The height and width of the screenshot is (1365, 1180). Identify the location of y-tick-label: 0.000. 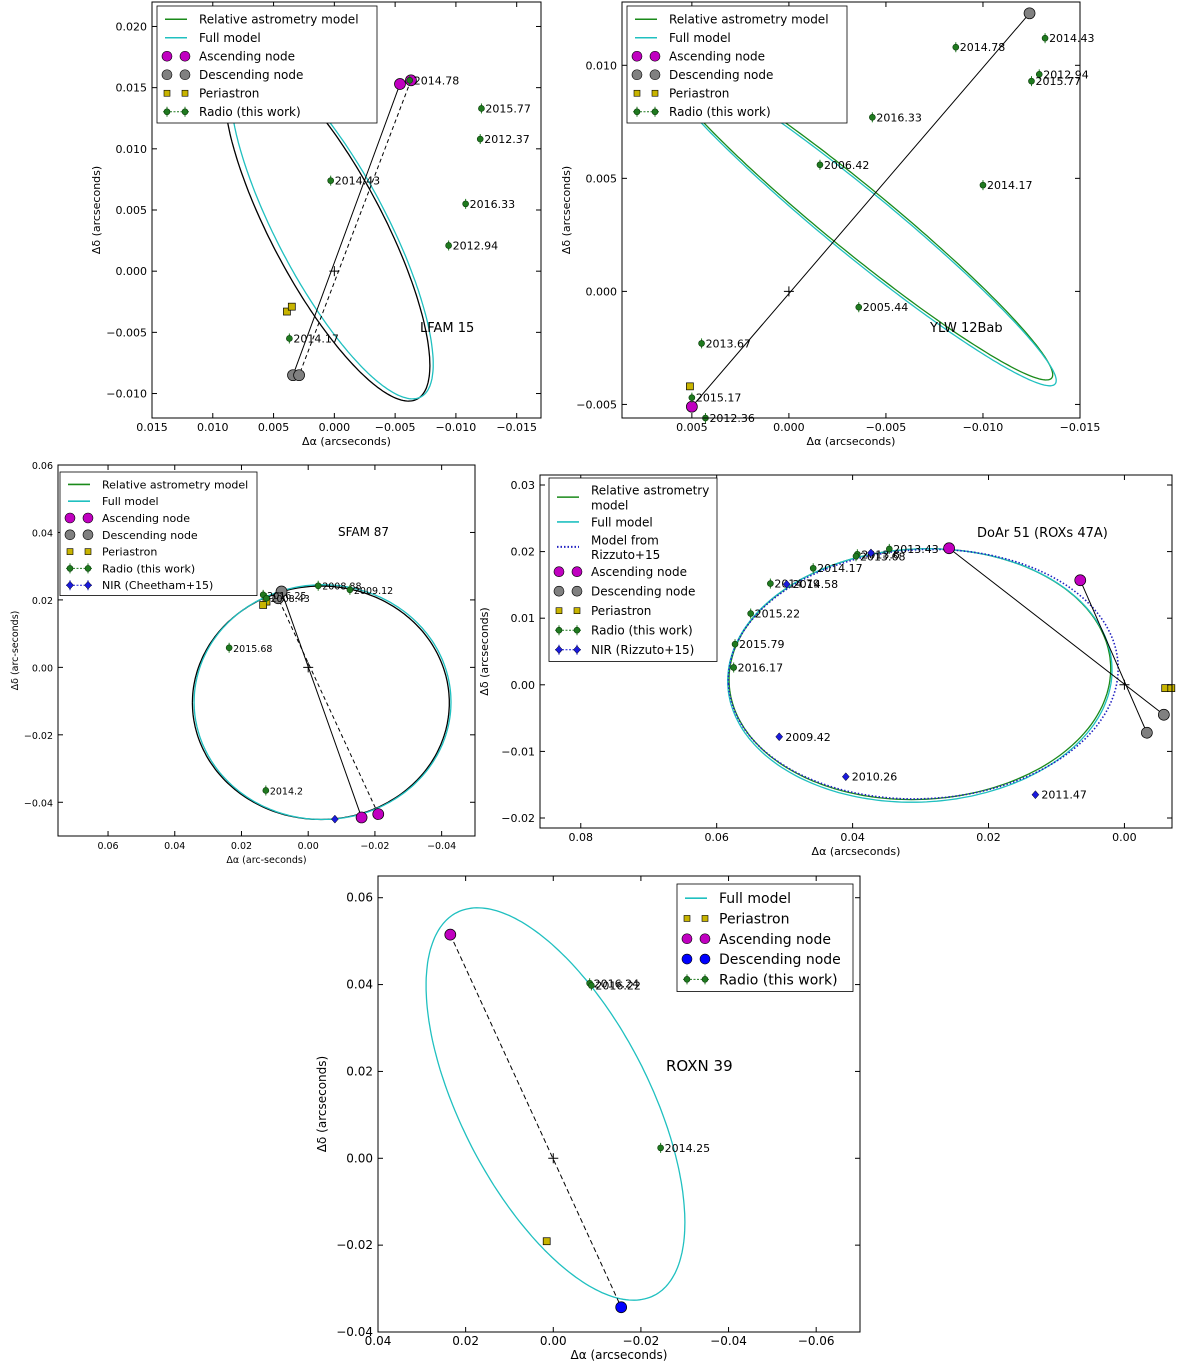
(602, 291).